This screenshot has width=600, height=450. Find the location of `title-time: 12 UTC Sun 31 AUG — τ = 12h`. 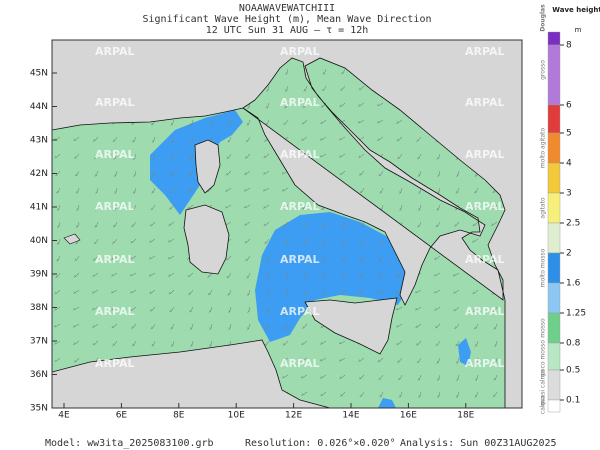

title-time: 12 UTC Sun 31 AUG — τ = 12h is located at coordinates (287, 30).